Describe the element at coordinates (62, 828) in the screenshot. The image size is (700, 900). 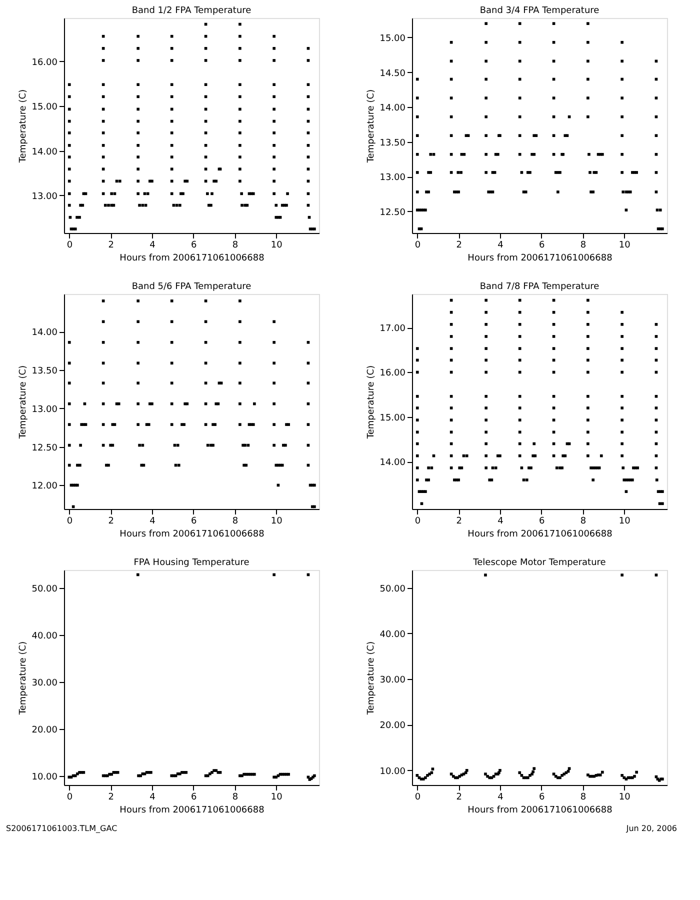
I see `text: S2006171061003.TLM_GAC` at that location.